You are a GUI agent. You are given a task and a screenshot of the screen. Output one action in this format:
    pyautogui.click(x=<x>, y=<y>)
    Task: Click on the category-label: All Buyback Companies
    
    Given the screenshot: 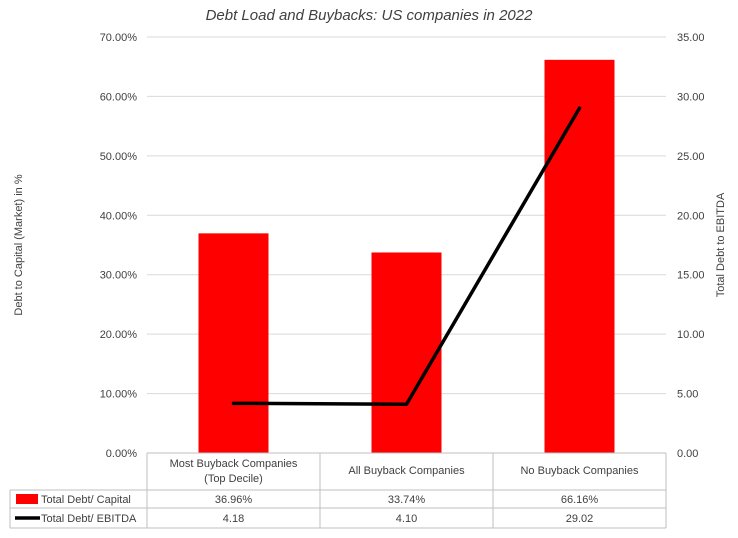 What is the action you would take?
    pyautogui.click(x=406, y=471)
    